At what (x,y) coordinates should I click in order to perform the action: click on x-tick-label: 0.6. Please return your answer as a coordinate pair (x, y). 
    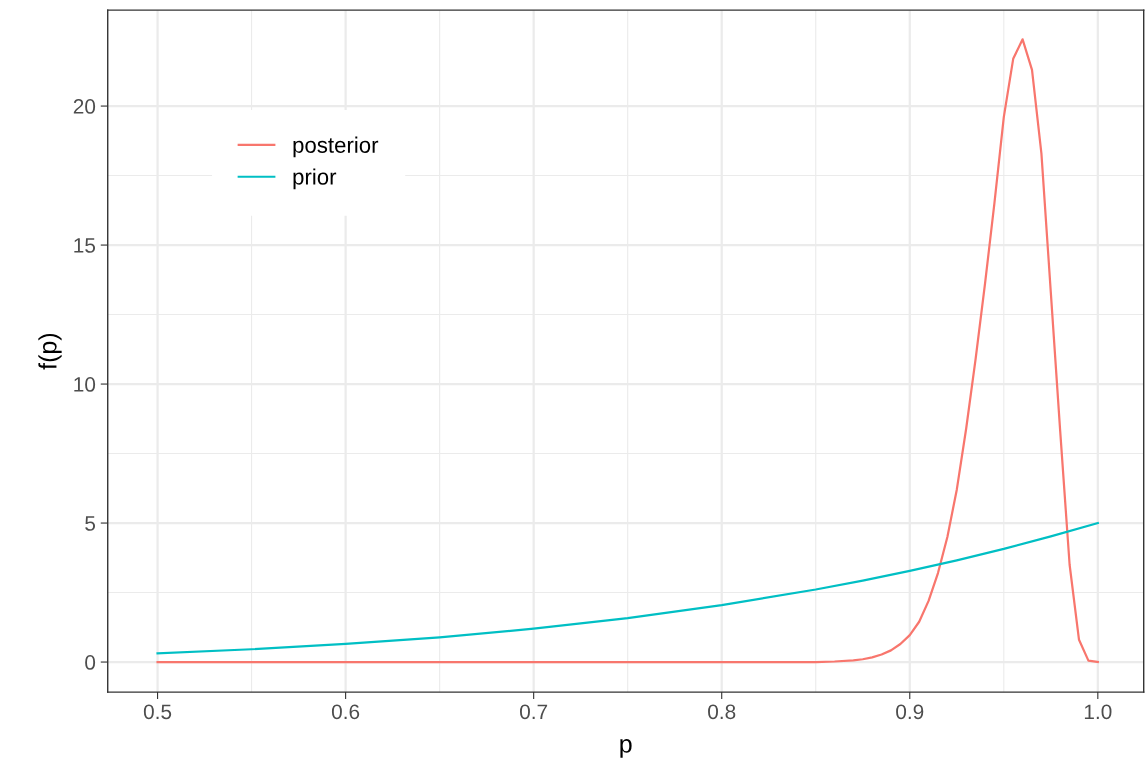
    Looking at the image, I should click on (345, 712).